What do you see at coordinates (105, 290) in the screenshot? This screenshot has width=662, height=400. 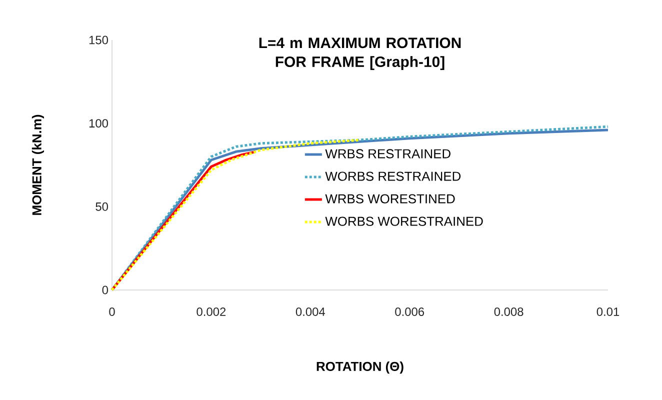 I see `y-tick-label: 0` at bounding box center [105, 290].